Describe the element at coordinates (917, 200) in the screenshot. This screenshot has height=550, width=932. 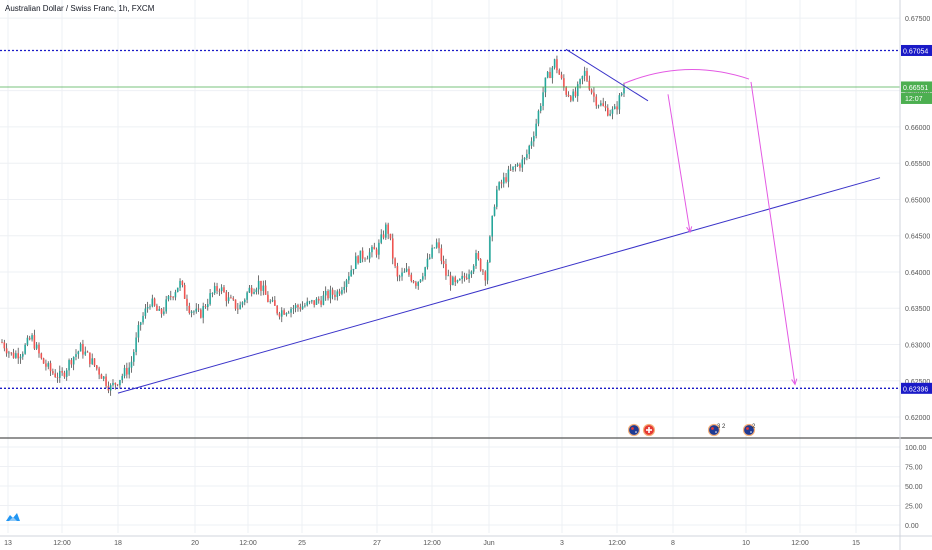
I see `y-tick-label: 0.65000` at that location.